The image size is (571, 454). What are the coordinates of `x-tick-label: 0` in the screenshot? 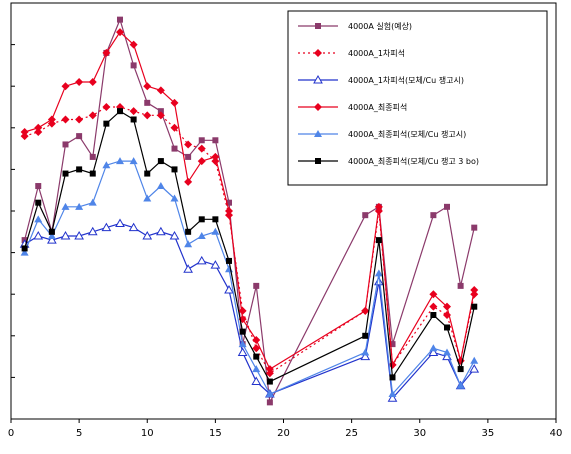 It's located at (11, 433).